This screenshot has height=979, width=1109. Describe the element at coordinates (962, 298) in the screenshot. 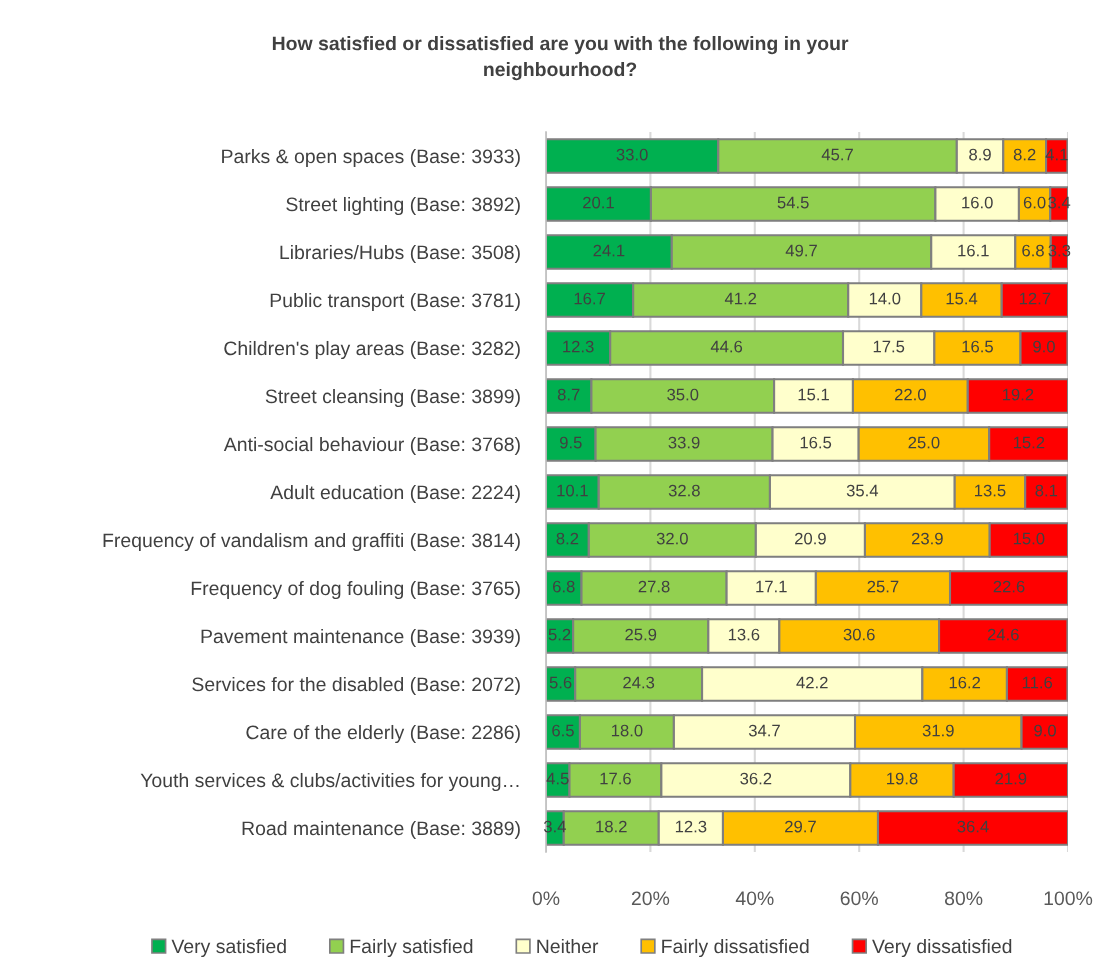

I see `data-label: 15.4` at that location.